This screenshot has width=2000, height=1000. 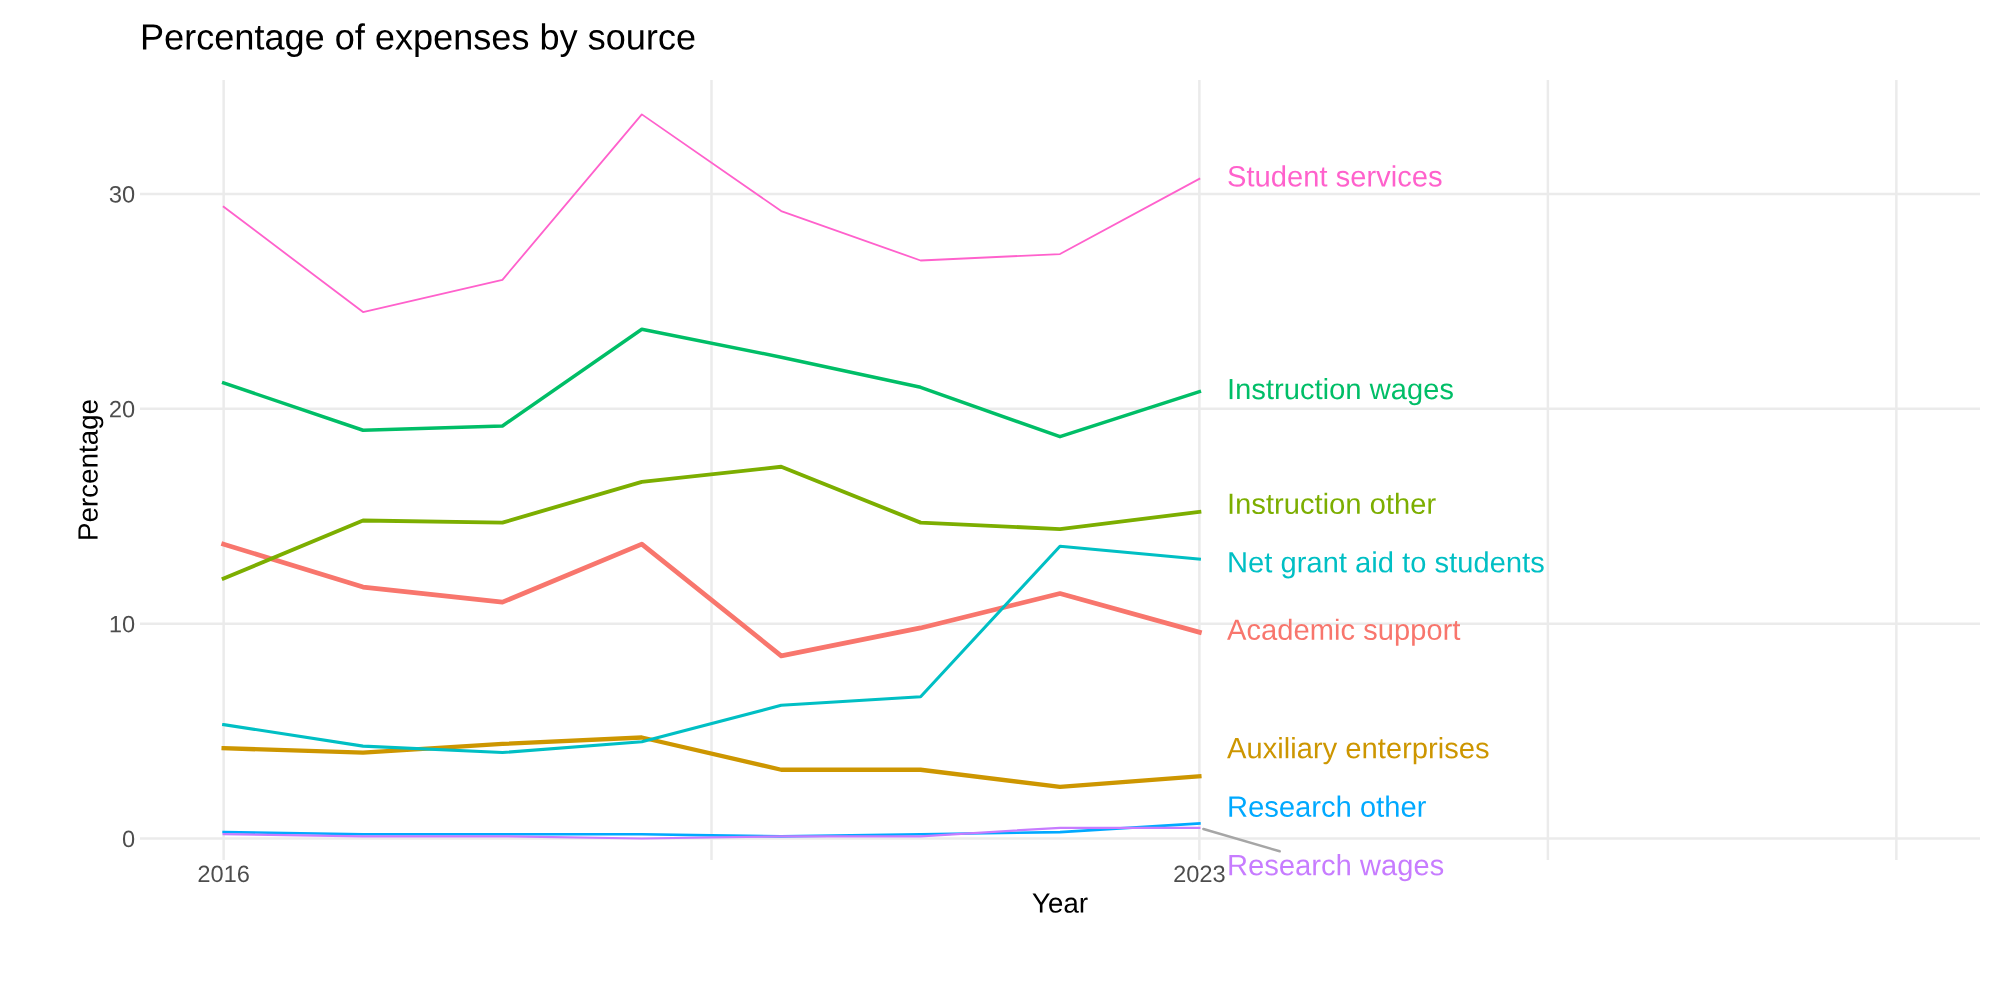 What do you see at coordinates (122, 194) in the screenshot?
I see `y-tick-label: 30` at bounding box center [122, 194].